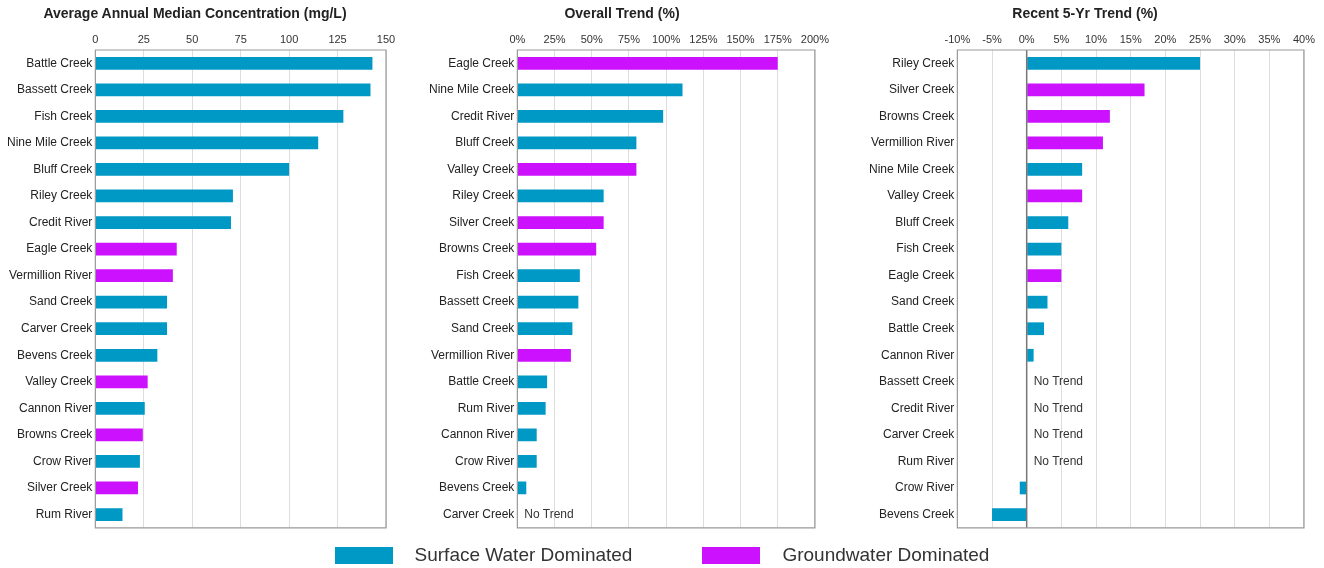 The height and width of the screenshot is (568, 1324). What do you see at coordinates (1234, 39) in the screenshot?
I see `x-tick-label: 30%` at bounding box center [1234, 39].